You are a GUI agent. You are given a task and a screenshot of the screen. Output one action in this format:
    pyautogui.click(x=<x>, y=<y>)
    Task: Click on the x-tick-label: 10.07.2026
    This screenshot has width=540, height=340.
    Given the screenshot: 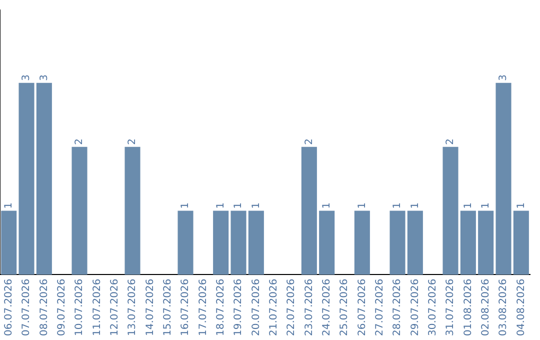 What is the action you would take?
    pyautogui.click(x=80, y=307)
    